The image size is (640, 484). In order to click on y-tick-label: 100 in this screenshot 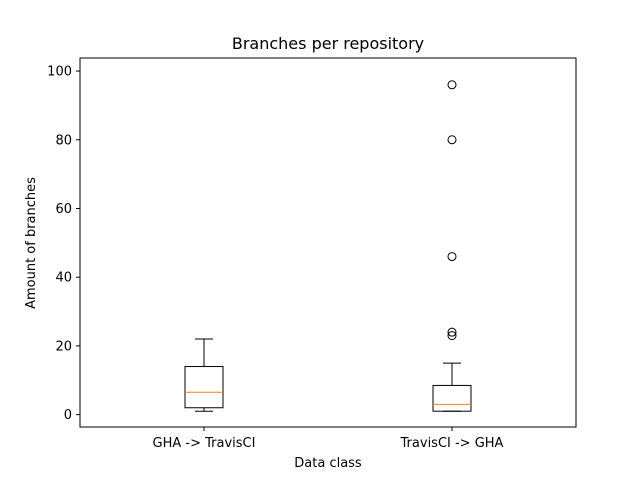, I will do `click(59, 72)`.